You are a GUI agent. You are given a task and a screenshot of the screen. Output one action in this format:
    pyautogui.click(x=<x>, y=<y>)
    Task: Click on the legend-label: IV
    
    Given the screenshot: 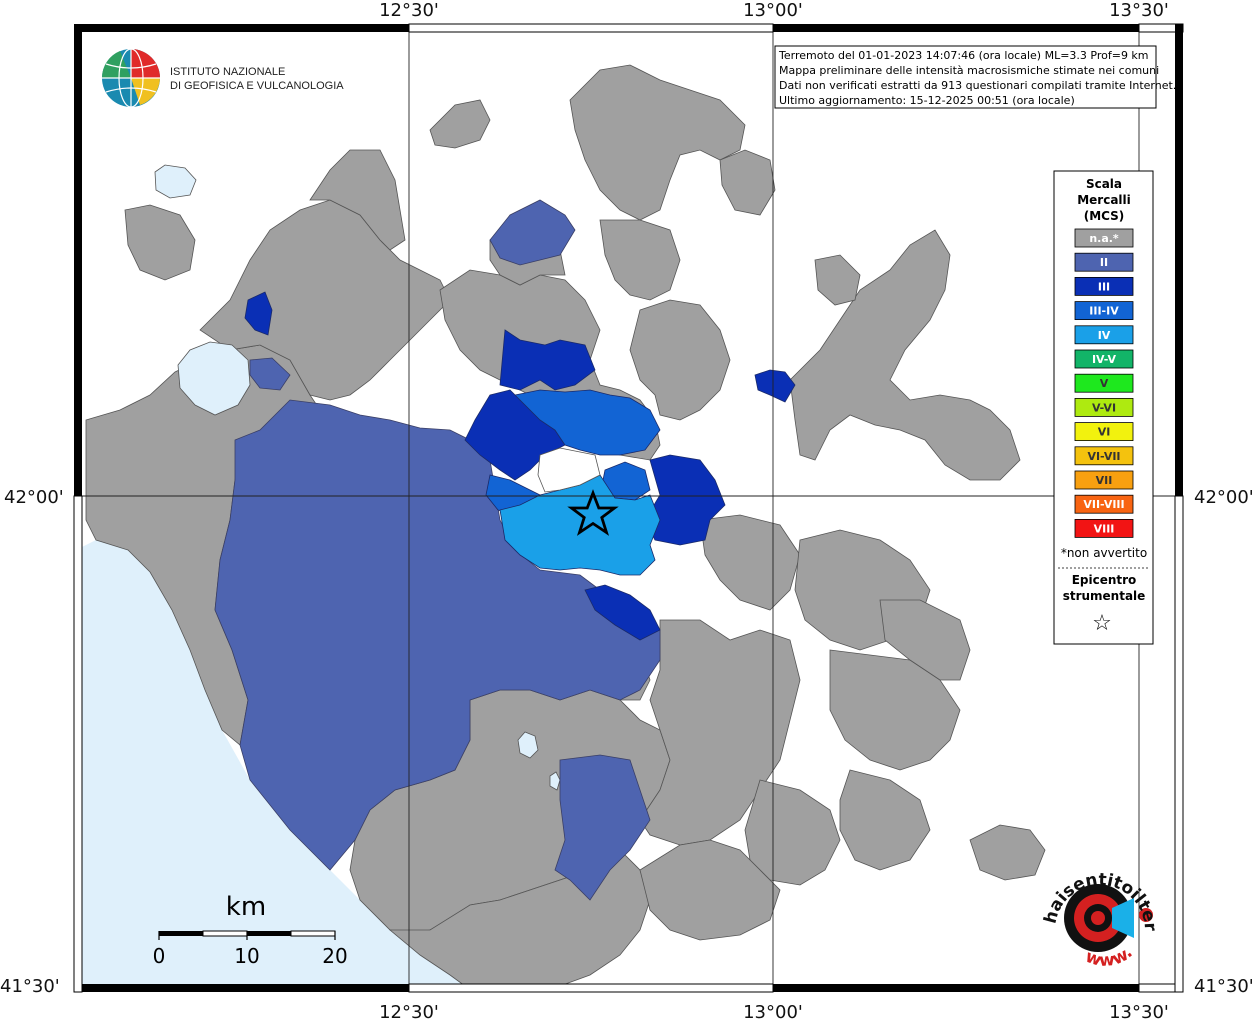 What is the action you would take?
    pyautogui.click(x=1104, y=335)
    